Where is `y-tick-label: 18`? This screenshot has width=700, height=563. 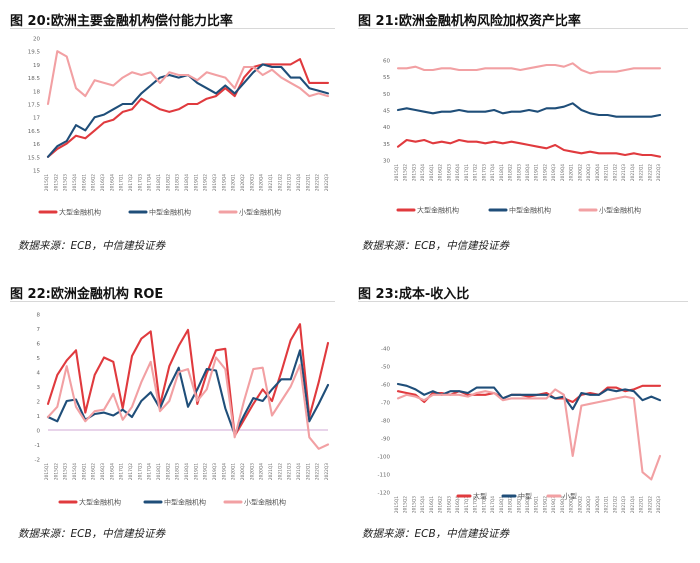
y-tick-label: 18 is located at coordinates (36, 92).